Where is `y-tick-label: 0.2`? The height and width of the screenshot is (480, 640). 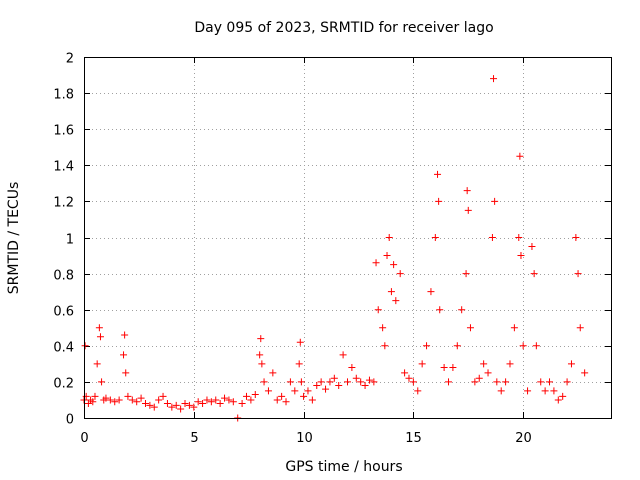
y-tick-label: 0.2 is located at coordinates (63, 384).